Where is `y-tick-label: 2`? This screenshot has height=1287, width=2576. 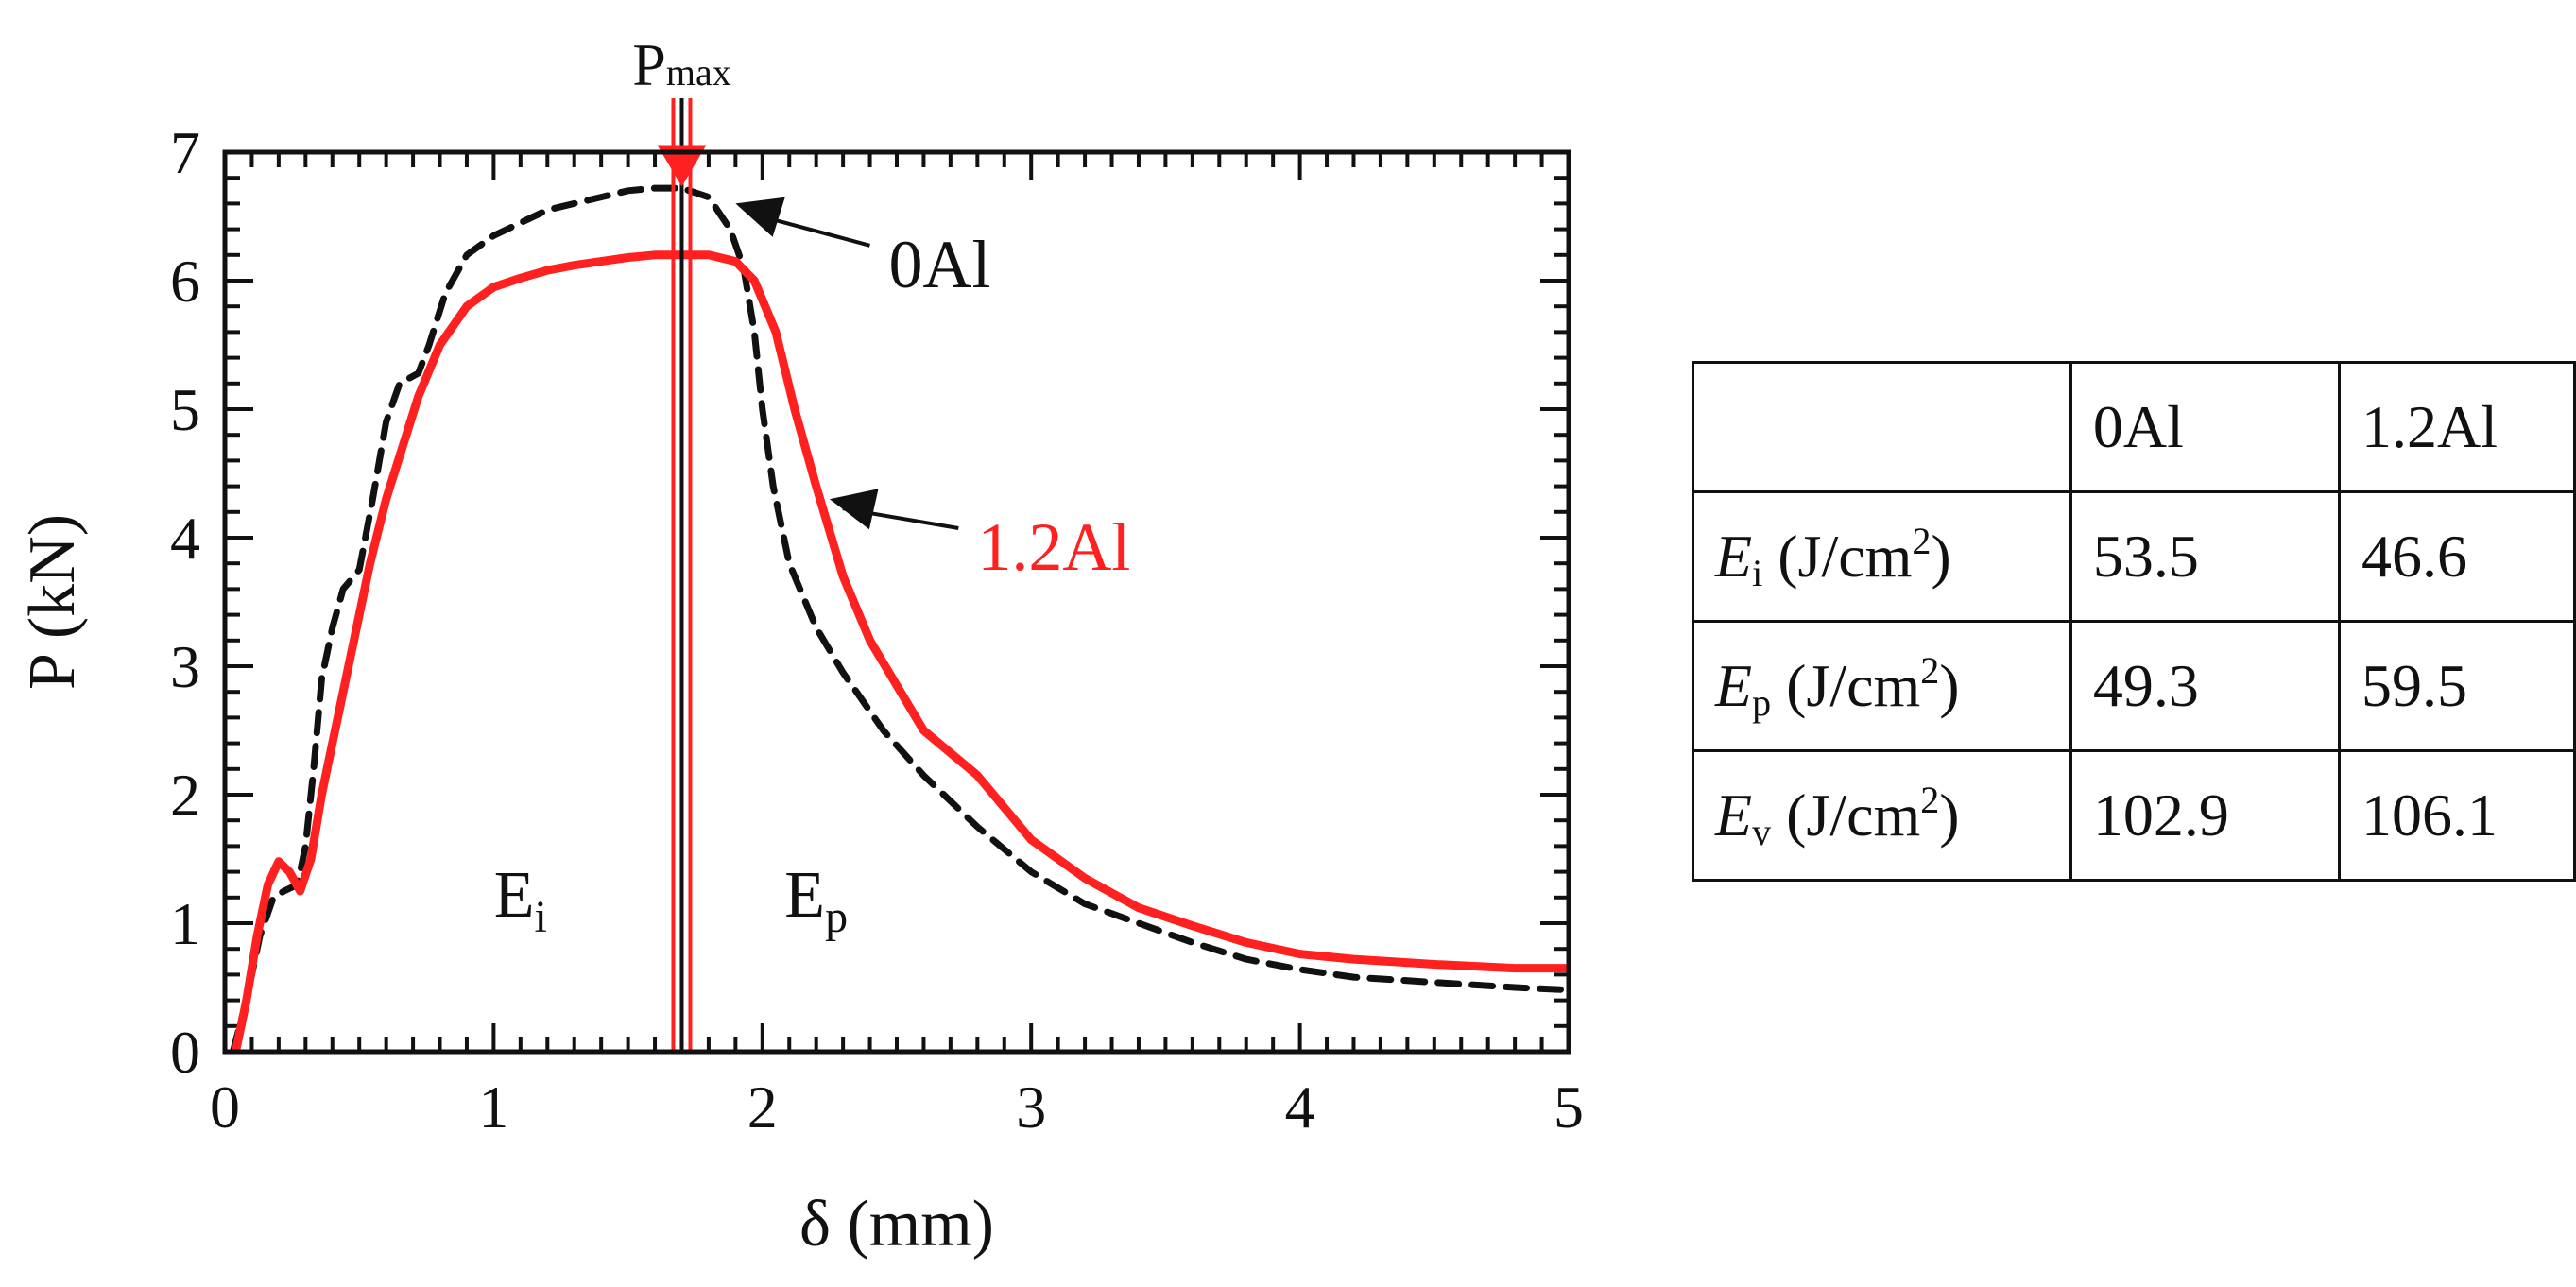 y-tick-label: 2 is located at coordinates (185, 795).